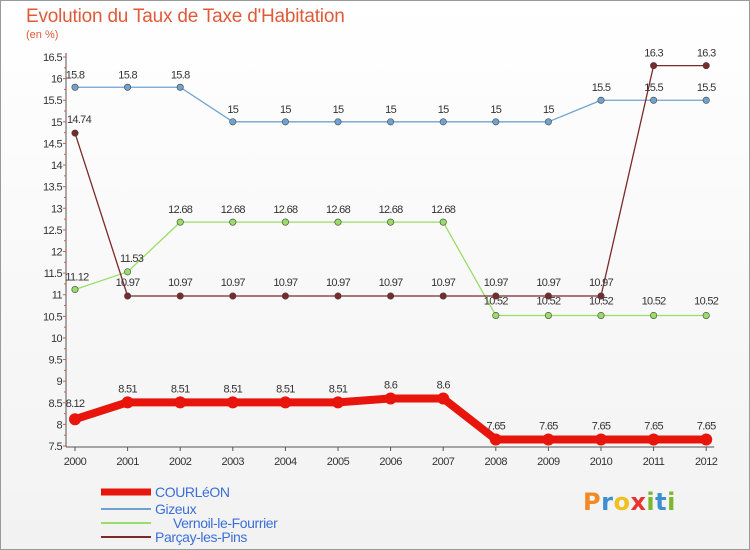 This screenshot has height=550, width=750. I want to click on x-tick-label: 2002, so click(180, 462).